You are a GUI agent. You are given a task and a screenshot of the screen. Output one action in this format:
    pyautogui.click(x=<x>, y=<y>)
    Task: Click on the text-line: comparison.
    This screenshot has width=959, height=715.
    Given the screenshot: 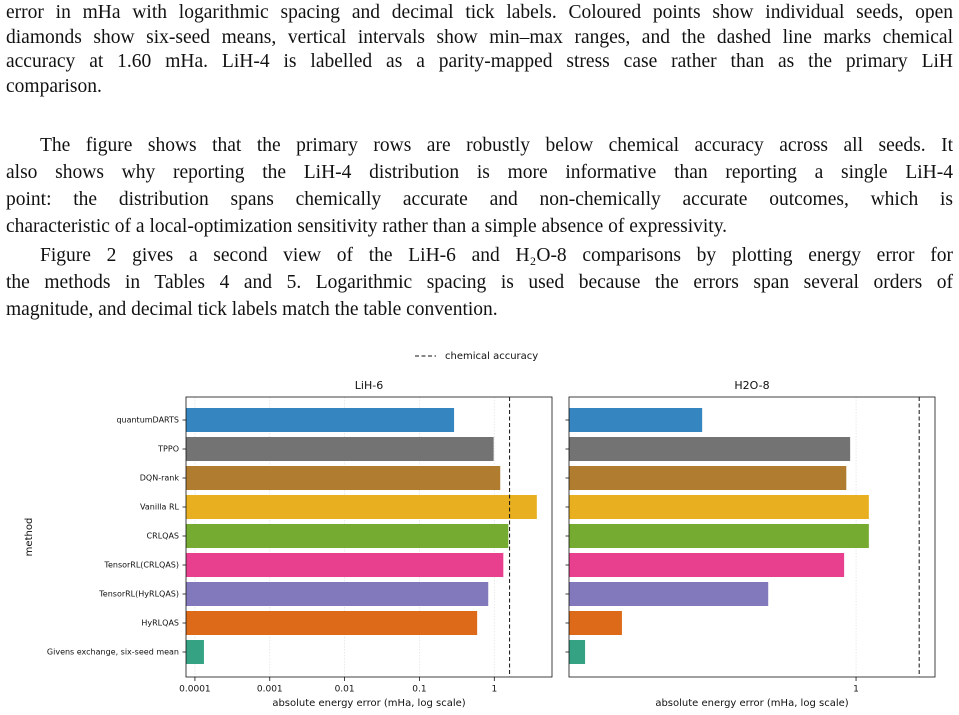 What is the action you would take?
    pyautogui.click(x=54, y=86)
    